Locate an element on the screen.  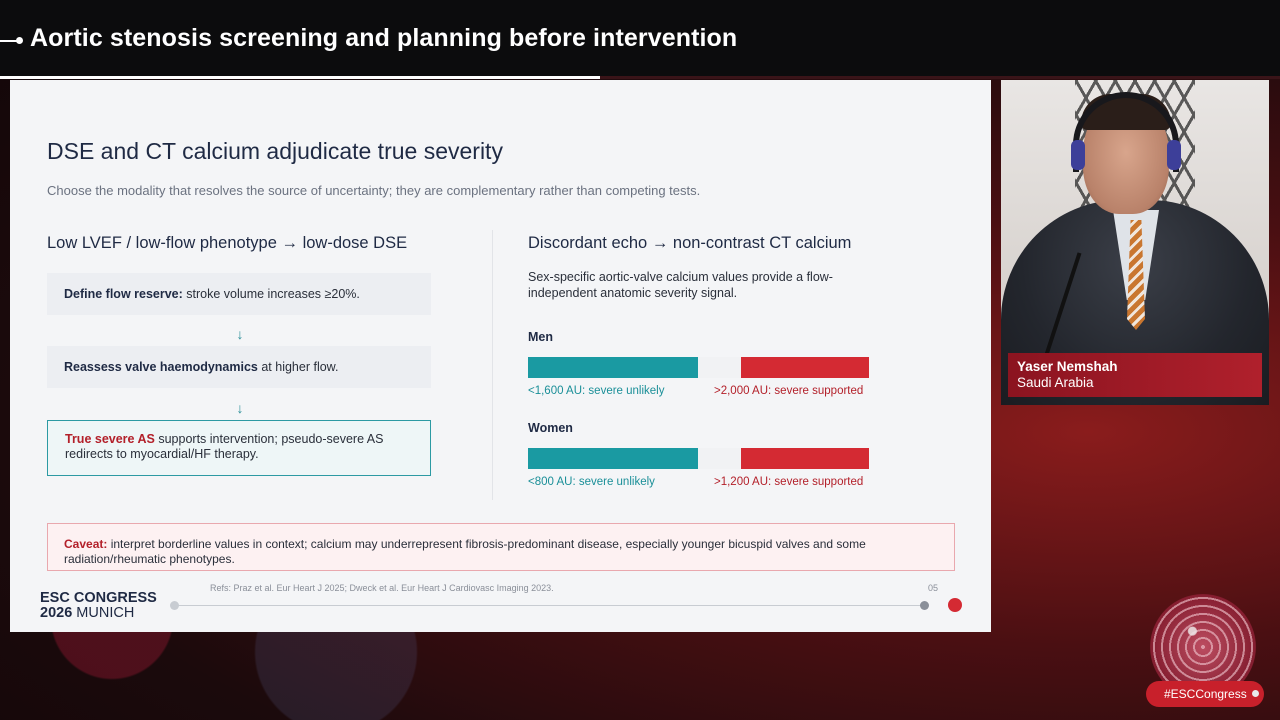
slide-page-number: 05 is located at coordinates (933, 588).